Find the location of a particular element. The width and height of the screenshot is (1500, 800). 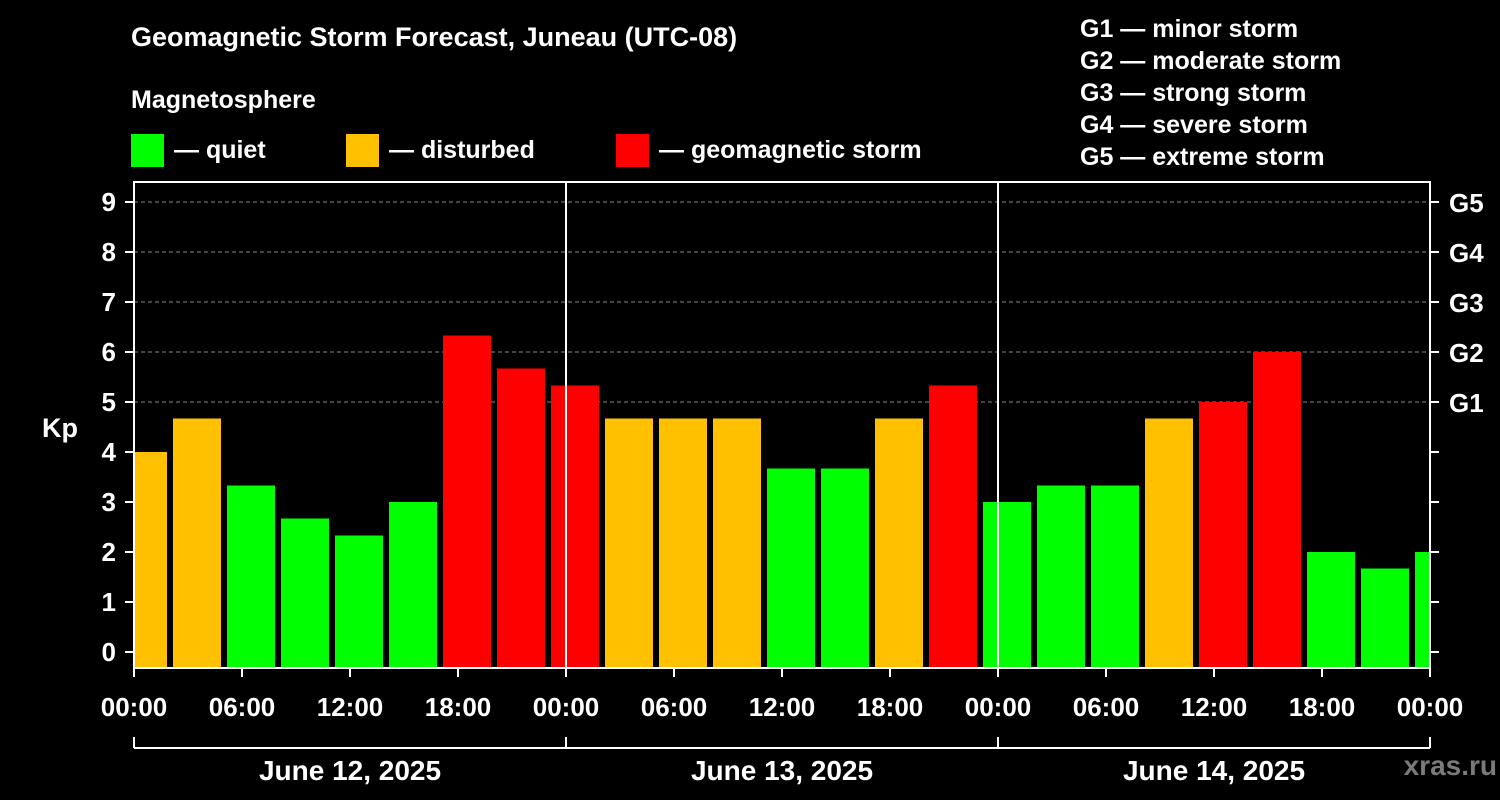

g-level-label: G3 is located at coordinates (1466, 303).